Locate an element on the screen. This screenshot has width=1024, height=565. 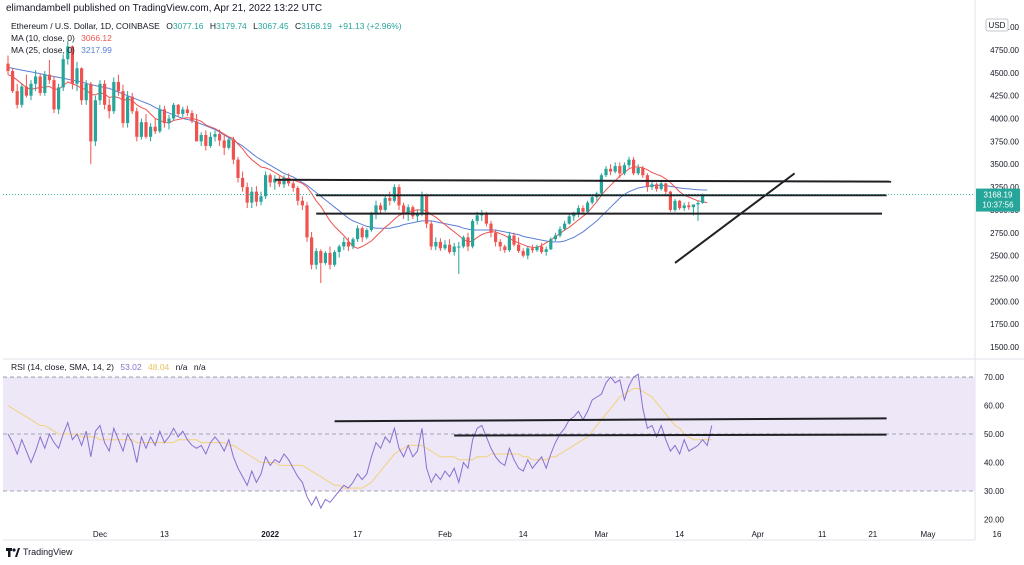
time-tick-label: Feb is located at coordinates (445, 534).